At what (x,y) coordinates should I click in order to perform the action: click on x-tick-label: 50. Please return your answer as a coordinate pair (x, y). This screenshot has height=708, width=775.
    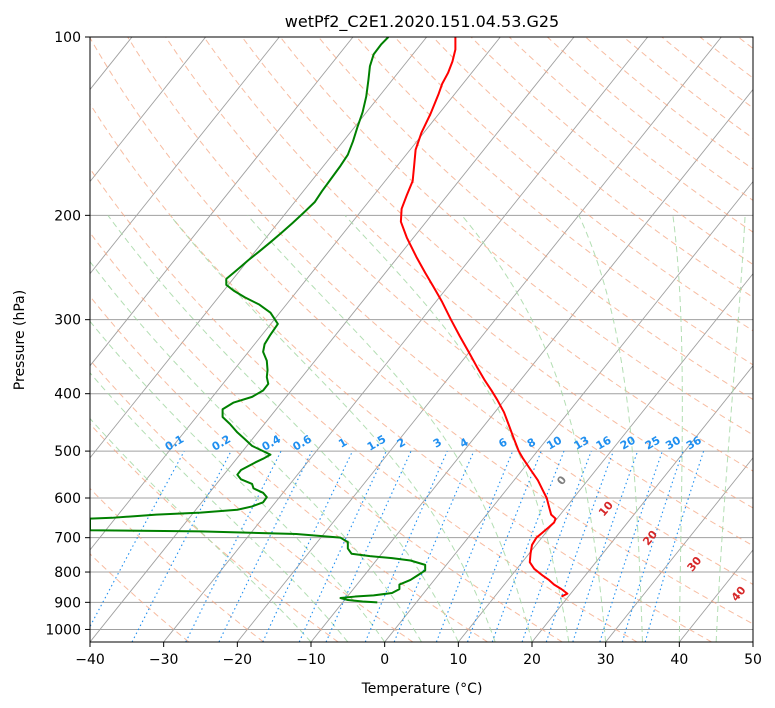
    Looking at the image, I should click on (753, 660).